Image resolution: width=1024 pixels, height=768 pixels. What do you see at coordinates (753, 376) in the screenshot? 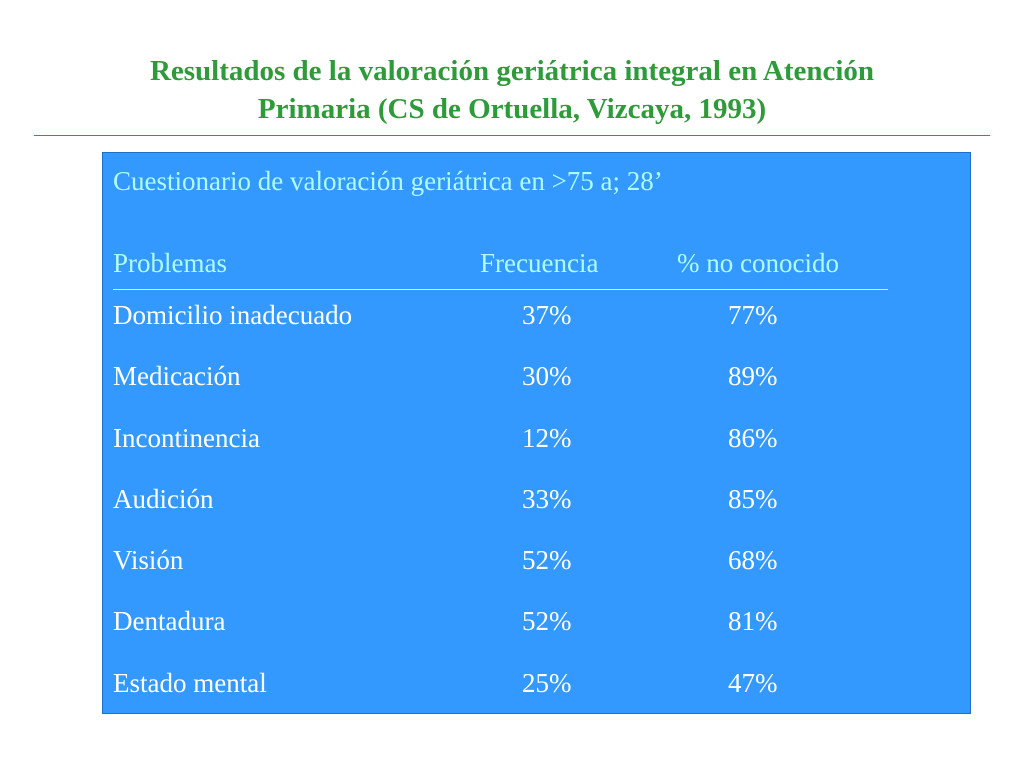
I see `unknown-pct-cell: 89%` at bounding box center [753, 376].